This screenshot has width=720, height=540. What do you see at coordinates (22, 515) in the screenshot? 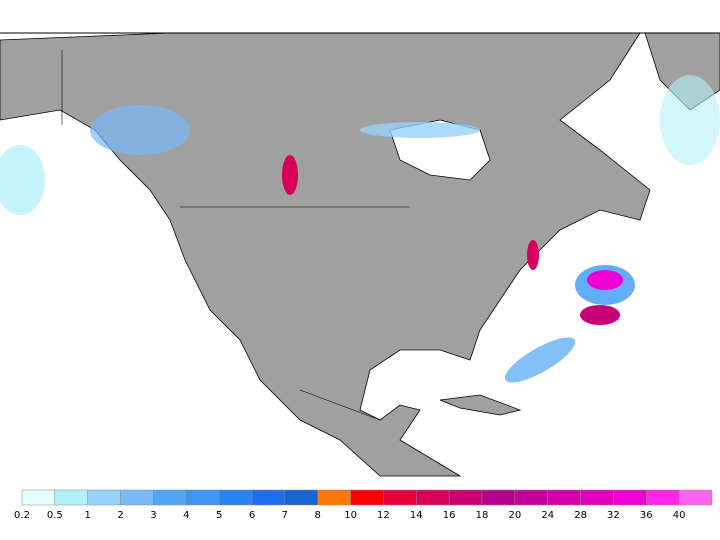
I see `legend-label: 0.2` at bounding box center [22, 515].